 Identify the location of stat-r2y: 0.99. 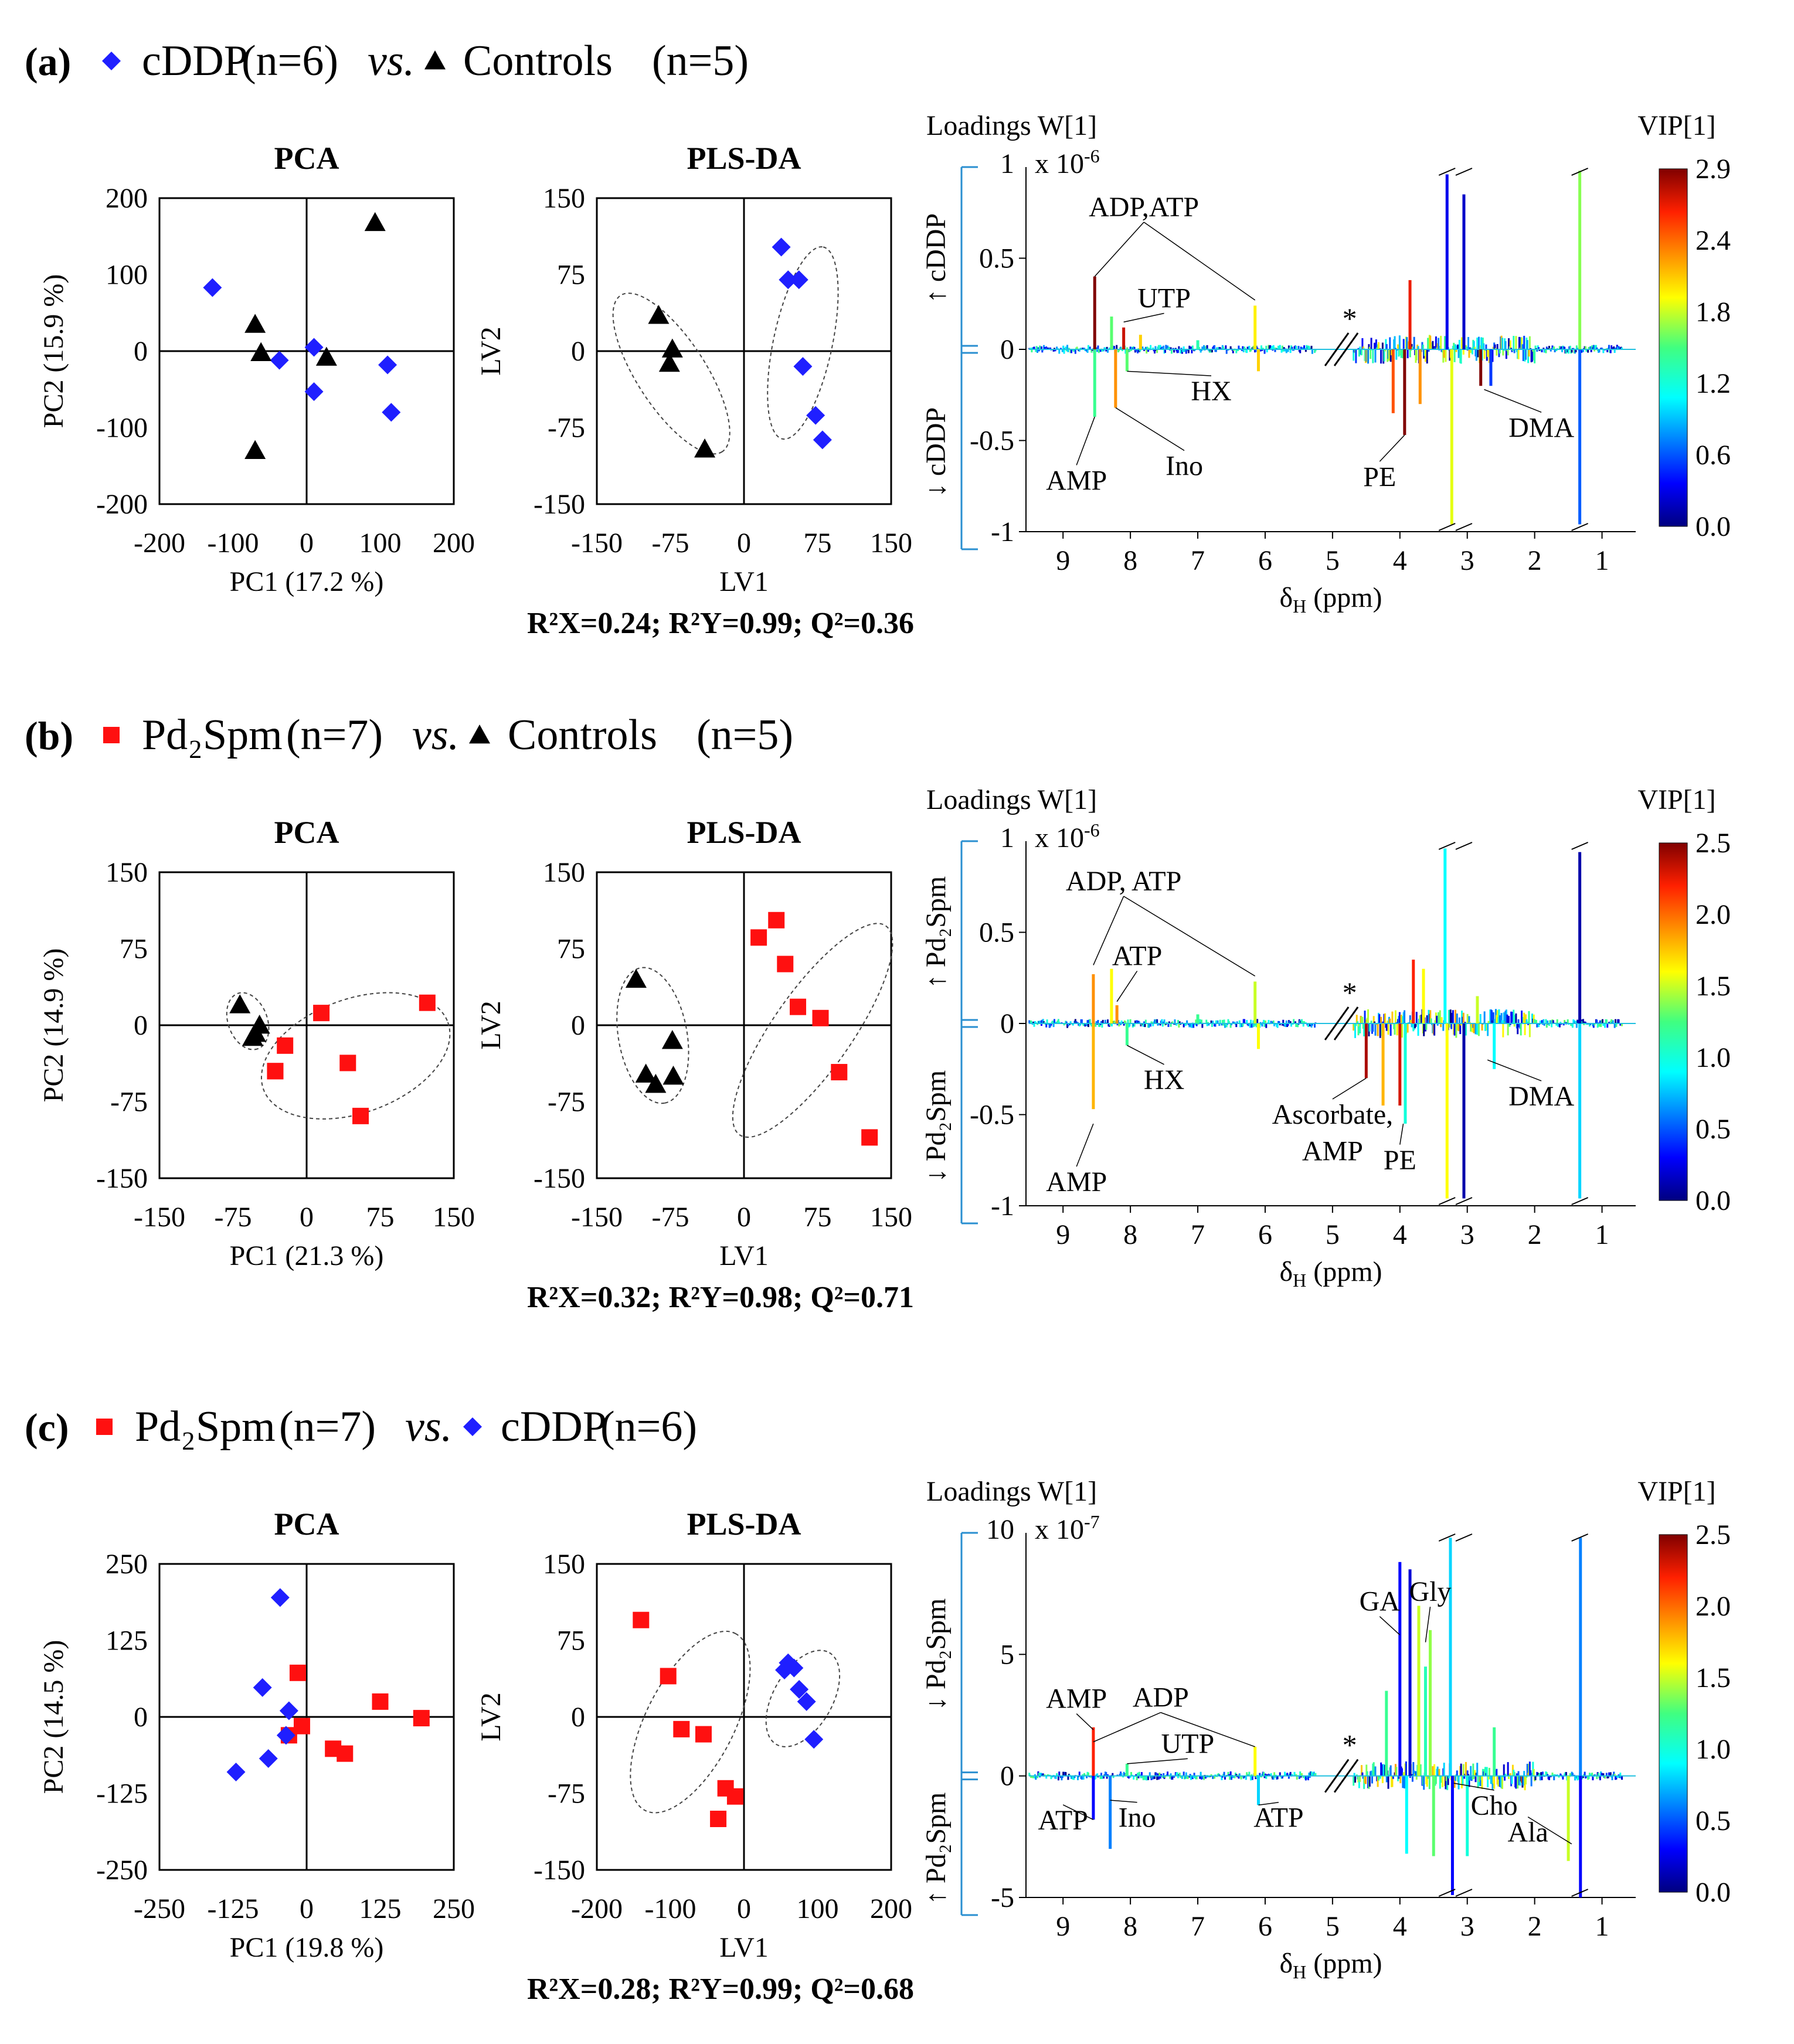
(766, 623).